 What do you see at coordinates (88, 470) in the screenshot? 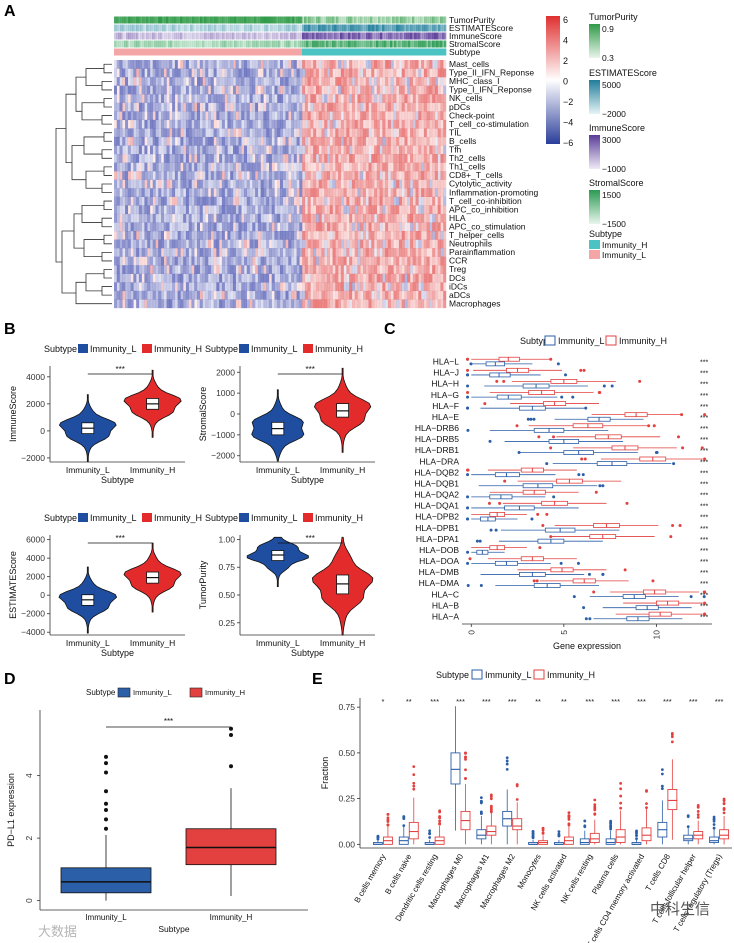
I see `x-tick-label: Immunity_L` at bounding box center [88, 470].